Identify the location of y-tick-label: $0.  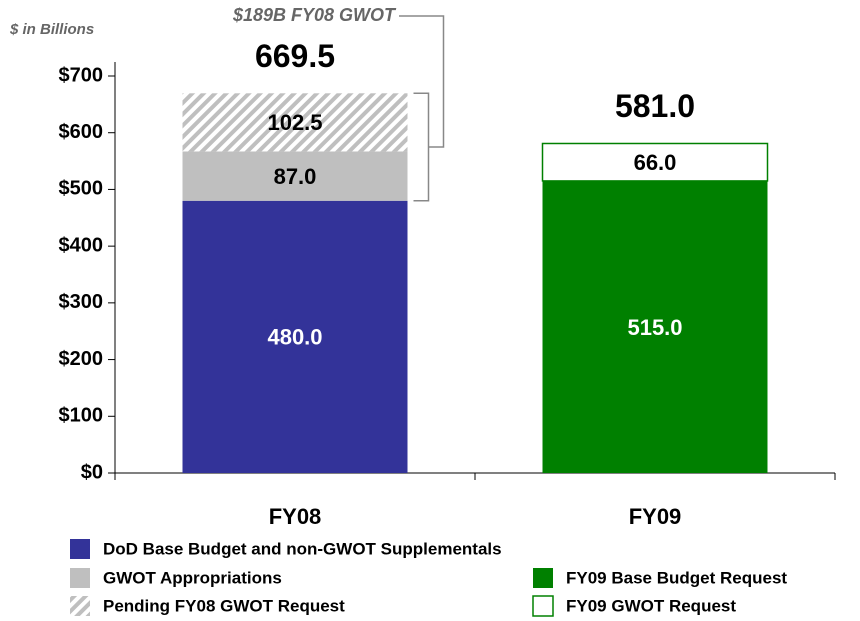
(92, 472).